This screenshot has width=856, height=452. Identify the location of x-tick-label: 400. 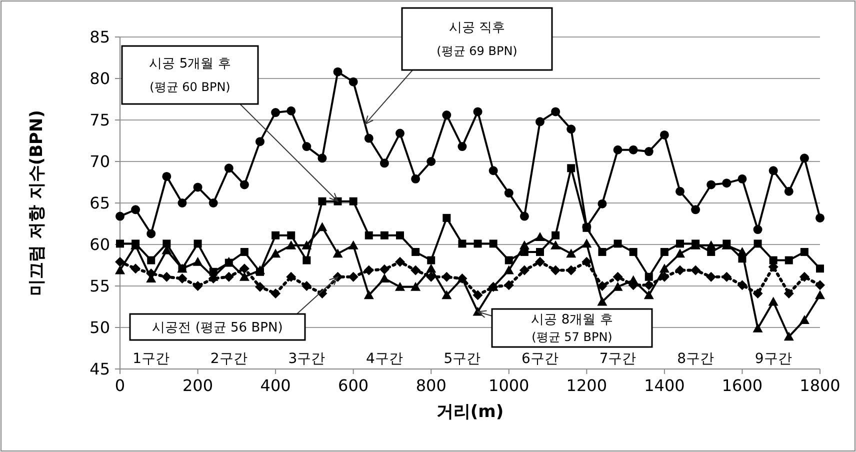
(275, 385).